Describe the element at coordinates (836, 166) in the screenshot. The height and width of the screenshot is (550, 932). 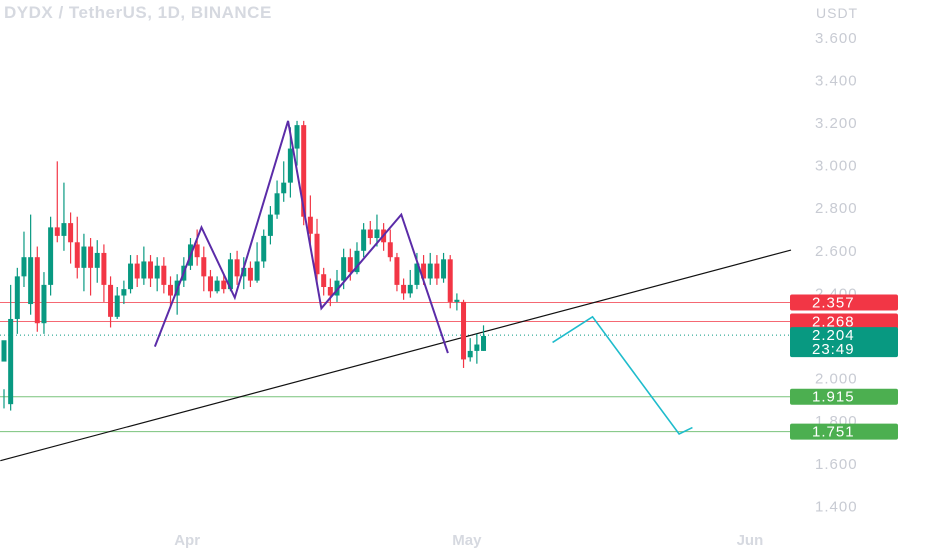
I see `y-tick-label: 3.000` at that location.